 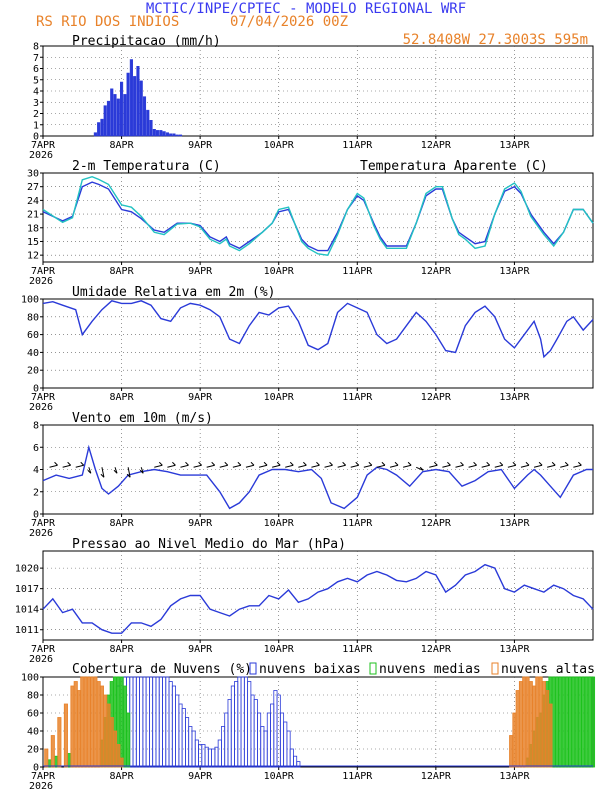 What do you see at coordinates (33, 228) in the screenshot?
I see `y-tick-label: 18` at bounding box center [33, 228].